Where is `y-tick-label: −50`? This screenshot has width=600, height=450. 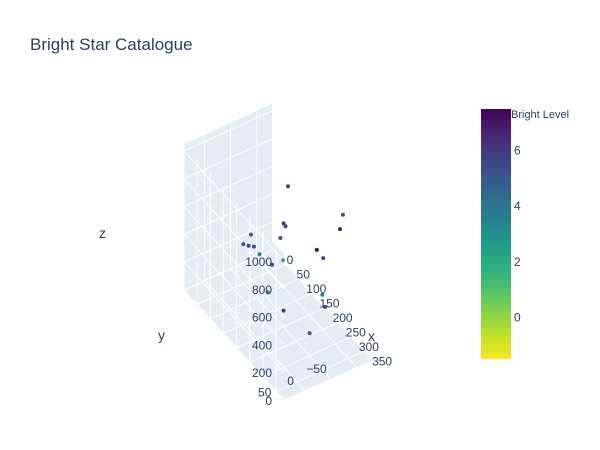 y-tick-label: −50 is located at coordinates (316, 369).